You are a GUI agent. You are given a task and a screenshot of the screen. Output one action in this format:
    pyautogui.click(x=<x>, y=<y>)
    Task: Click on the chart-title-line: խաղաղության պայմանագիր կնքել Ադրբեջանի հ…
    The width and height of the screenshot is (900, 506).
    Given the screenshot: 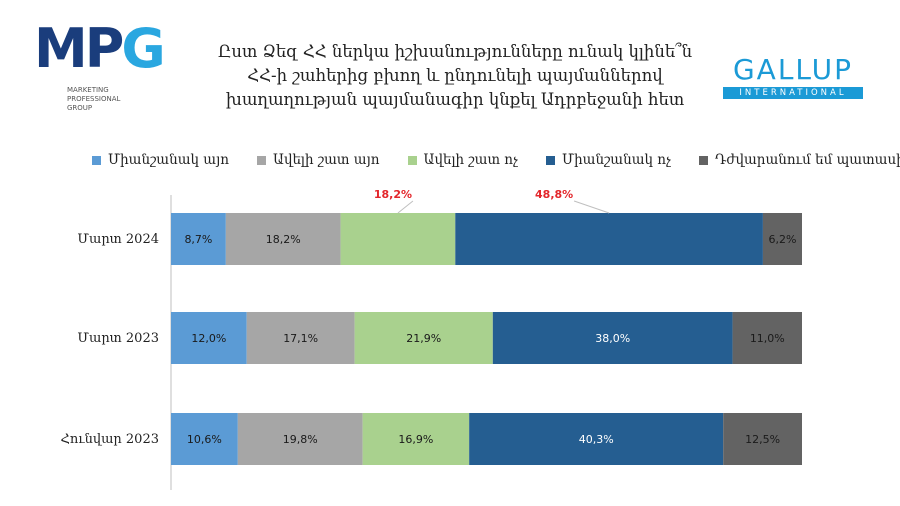 What is the action you would take?
    pyautogui.click(x=455, y=99)
    